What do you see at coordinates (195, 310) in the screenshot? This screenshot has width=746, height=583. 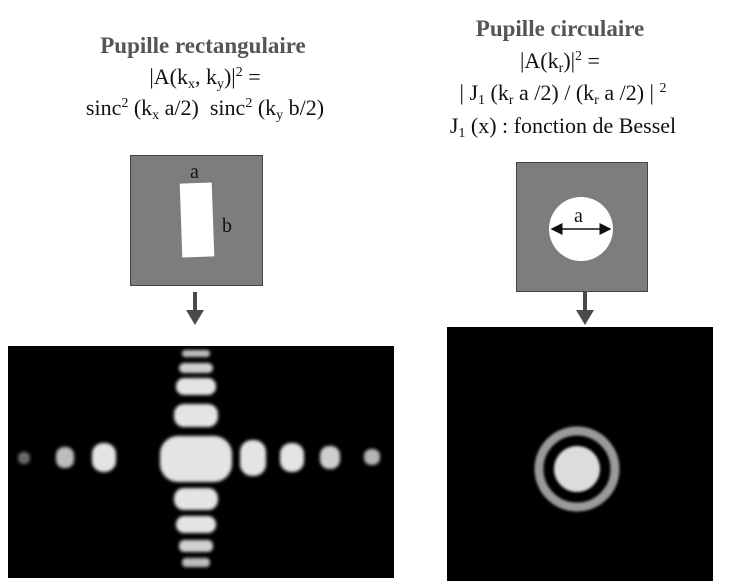 I see `left-down-arrow-icon` at bounding box center [195, 310].